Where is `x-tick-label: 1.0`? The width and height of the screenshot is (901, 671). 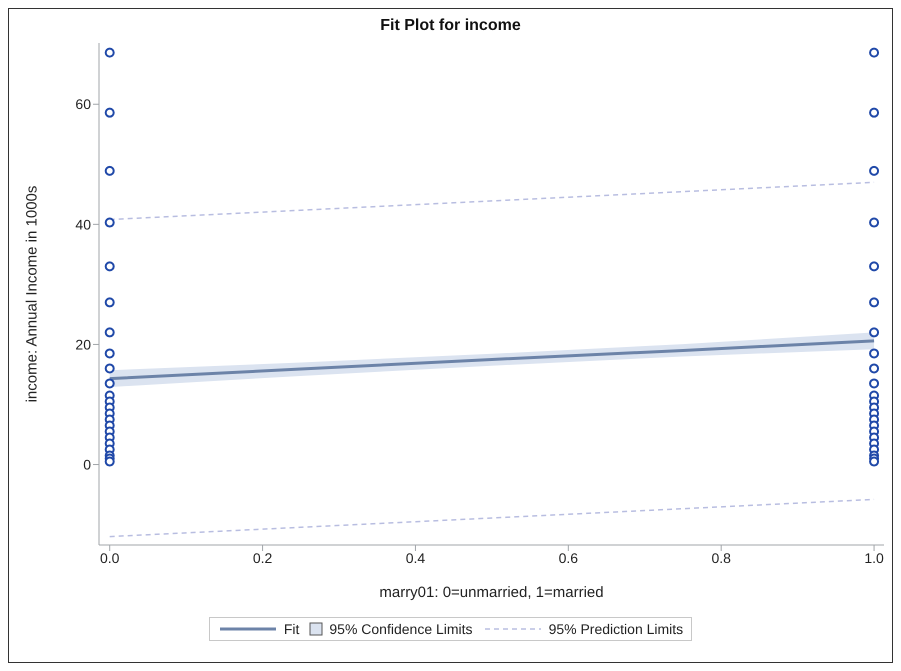
x-tick-label: 1.0 is located at coordinates (874, 558).